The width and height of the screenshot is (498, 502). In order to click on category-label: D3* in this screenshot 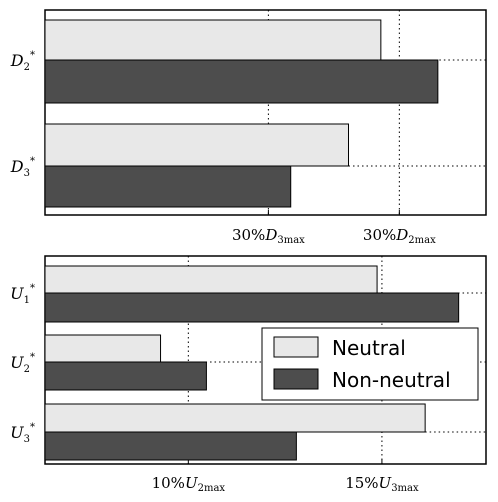, I will do `click(22, 167)`.